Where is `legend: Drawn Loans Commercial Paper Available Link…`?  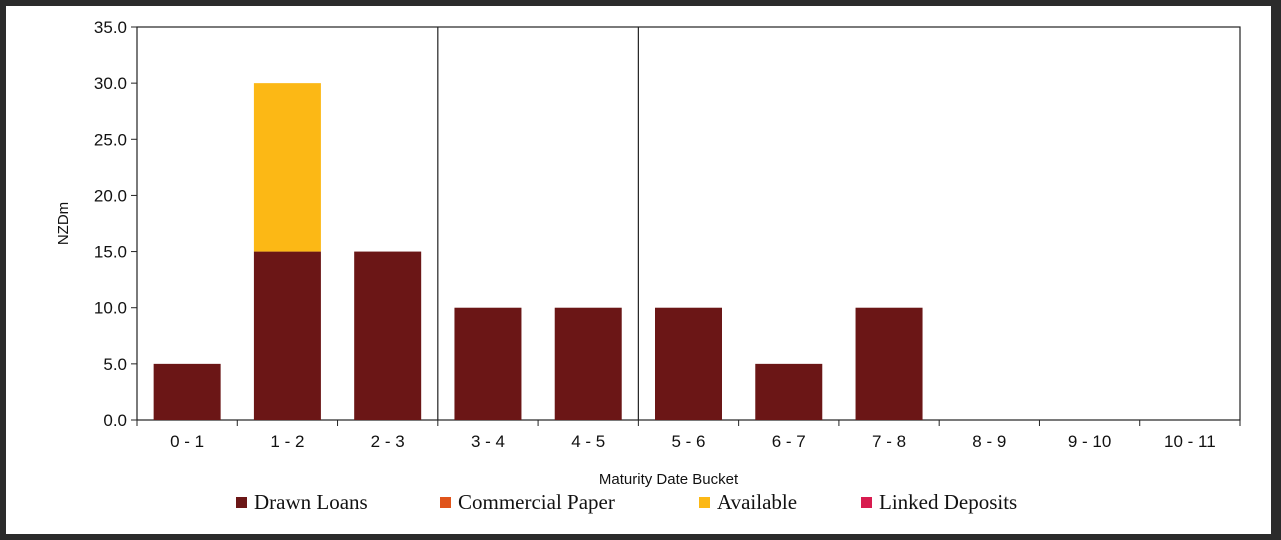
legend: Drawn Loans Commercial Paper Available Link… is located at coordinates (626, 502).